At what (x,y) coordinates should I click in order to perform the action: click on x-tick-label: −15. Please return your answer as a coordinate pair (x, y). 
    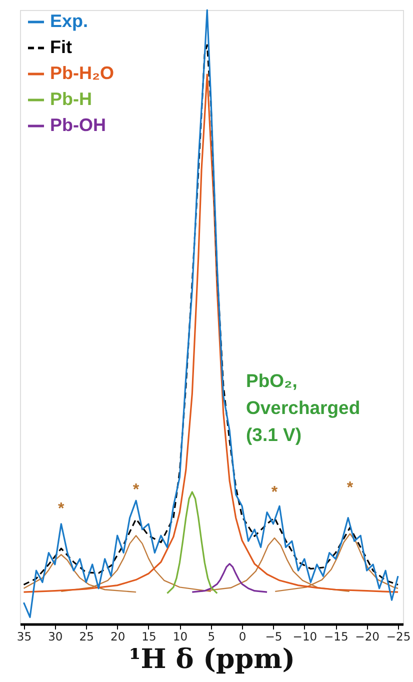
    Looking at the image, I should click on (336, 637).